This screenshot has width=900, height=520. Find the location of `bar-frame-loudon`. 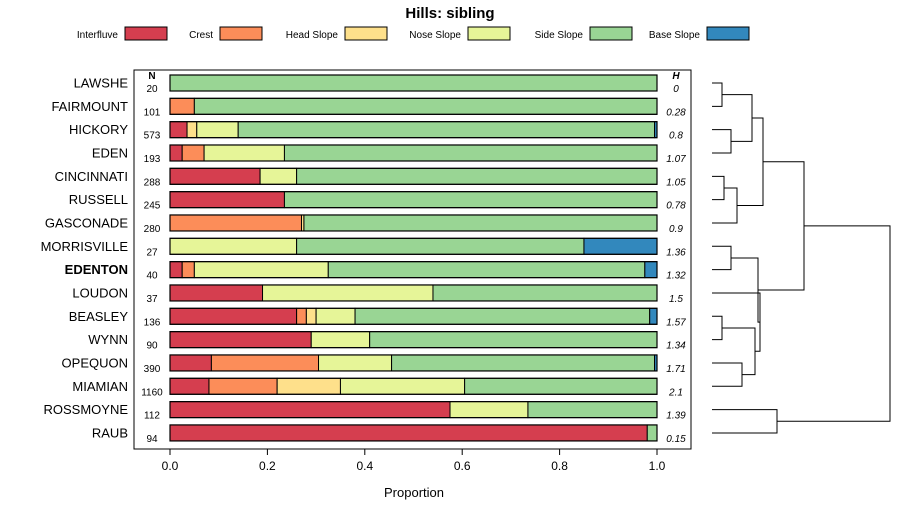

bar-frame-loudon is located at coordinates (413, 293).